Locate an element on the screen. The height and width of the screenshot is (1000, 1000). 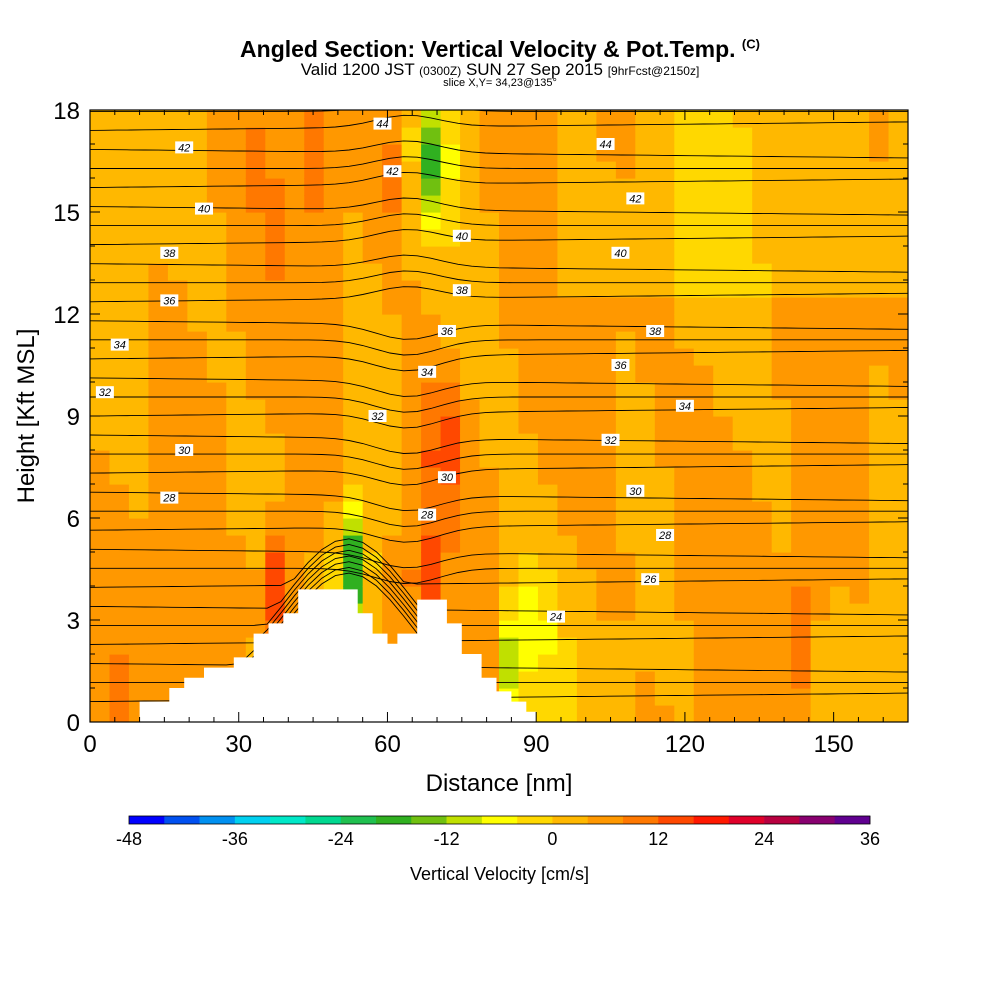
theta-label-text: 30 is located at coordinates (184, 451).